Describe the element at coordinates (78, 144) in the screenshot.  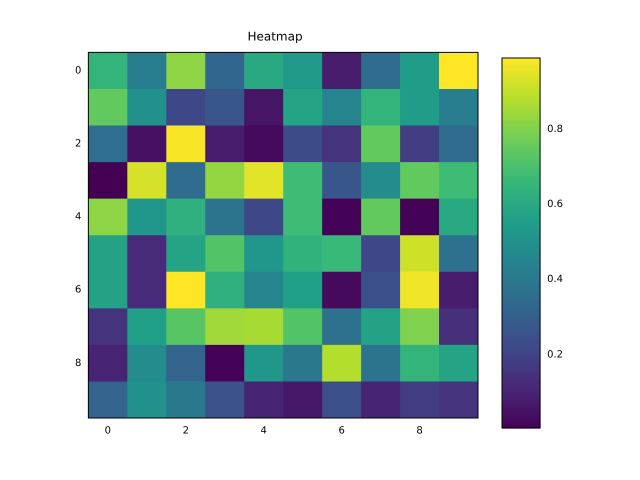
I see `y-tick-label: 2` at that location.